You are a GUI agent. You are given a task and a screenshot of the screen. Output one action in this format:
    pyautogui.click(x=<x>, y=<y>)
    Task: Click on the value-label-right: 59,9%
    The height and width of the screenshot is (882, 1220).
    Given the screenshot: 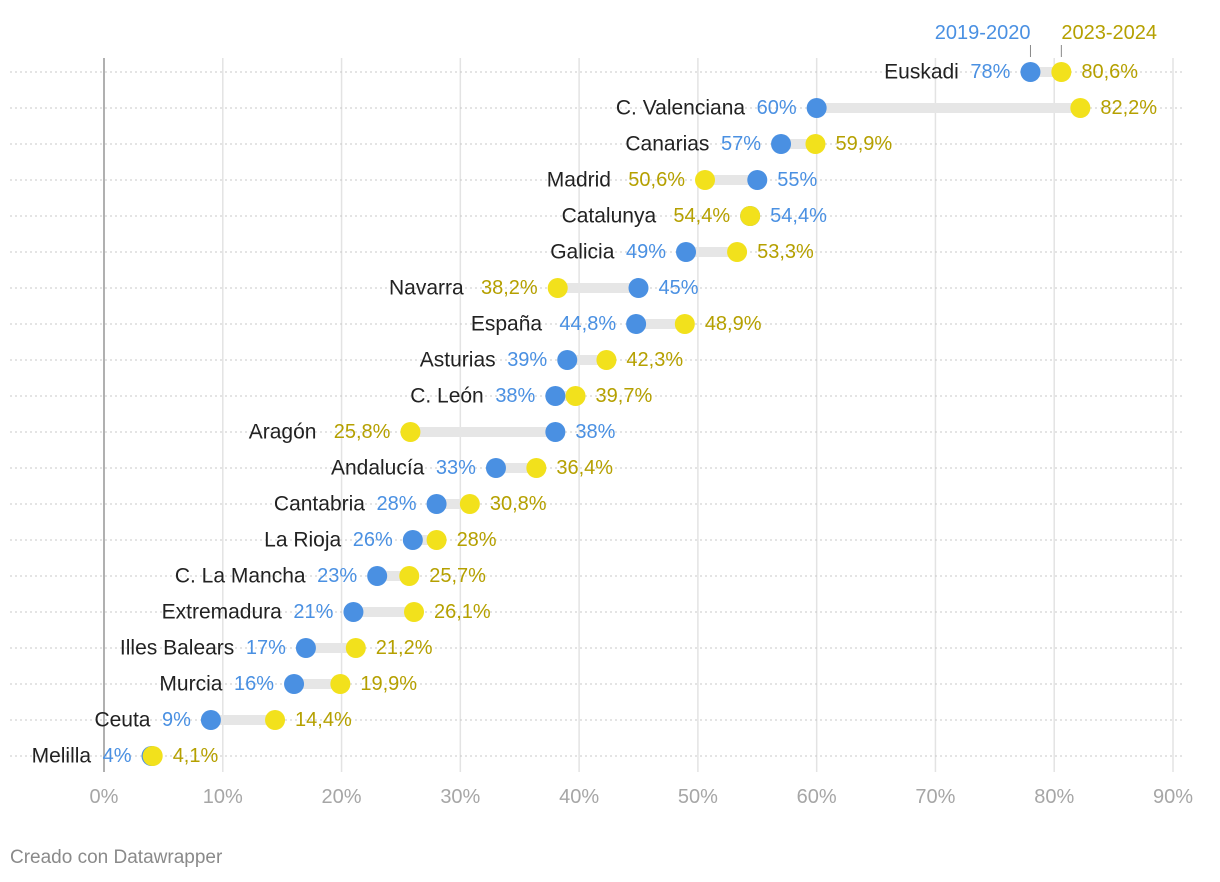 What is the action you would take?
    pyautogui.click(x=863, y=144)
    